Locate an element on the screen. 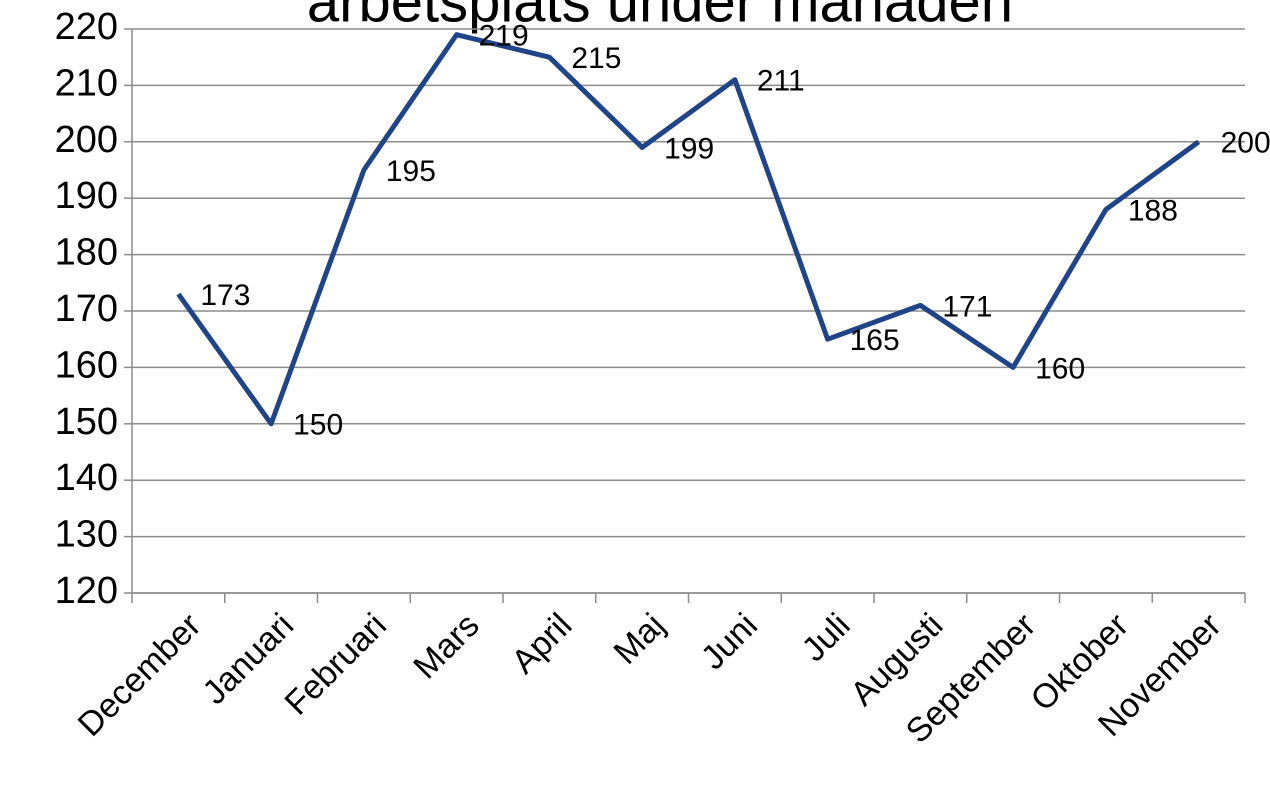 This screenshot has height=812, width=1270. y-tick-label: 180 is located at coordinates (86, 253).